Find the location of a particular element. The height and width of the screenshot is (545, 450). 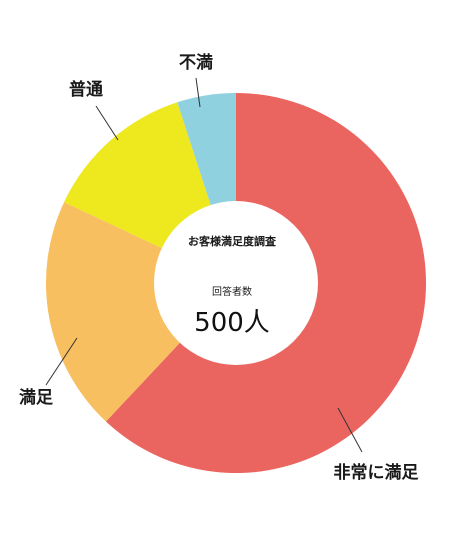

respondent-label: 回答者数 is located at coordinates (232, 291).